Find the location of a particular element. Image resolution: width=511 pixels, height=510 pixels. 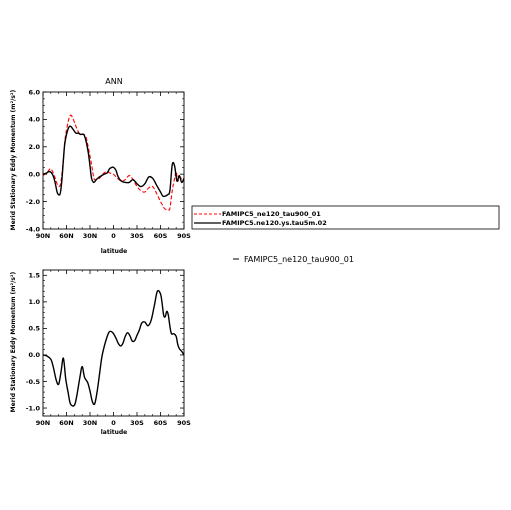

bottom-x-tick-label: 90S is located at coordinates (184, 423).